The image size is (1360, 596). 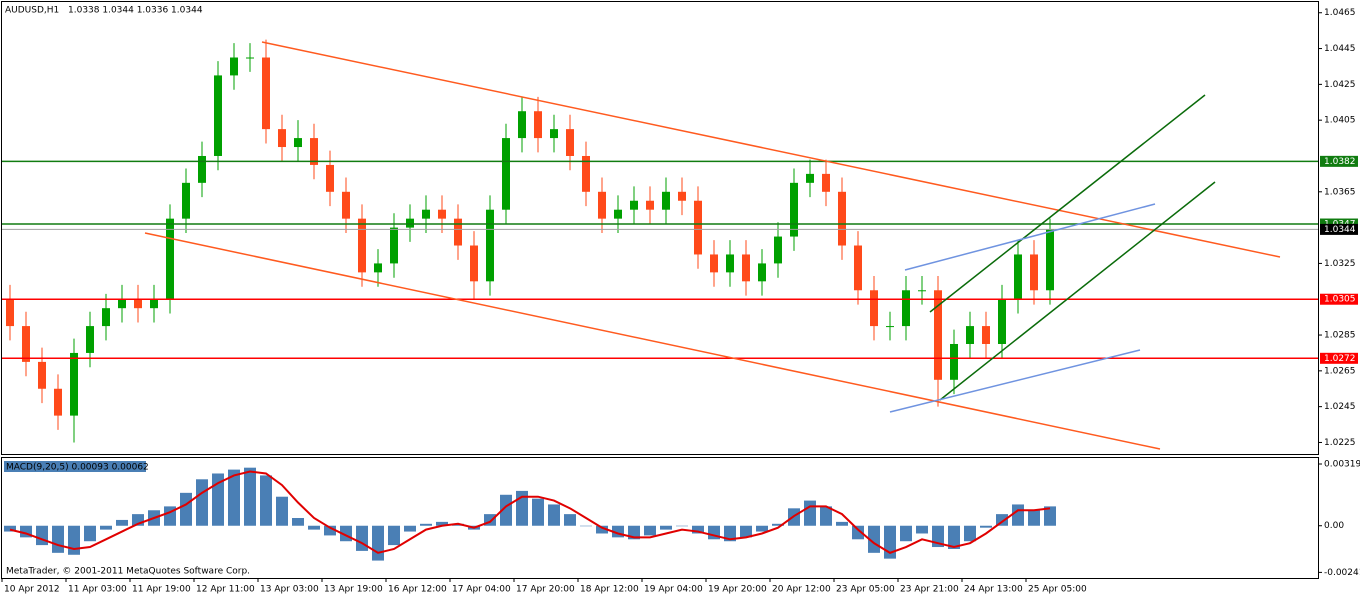 What do you see at coordinates (225, 590) in the screenshot?
I see `x-tick-label: 12 Apr 11:00` at bounding box center [225, 590].